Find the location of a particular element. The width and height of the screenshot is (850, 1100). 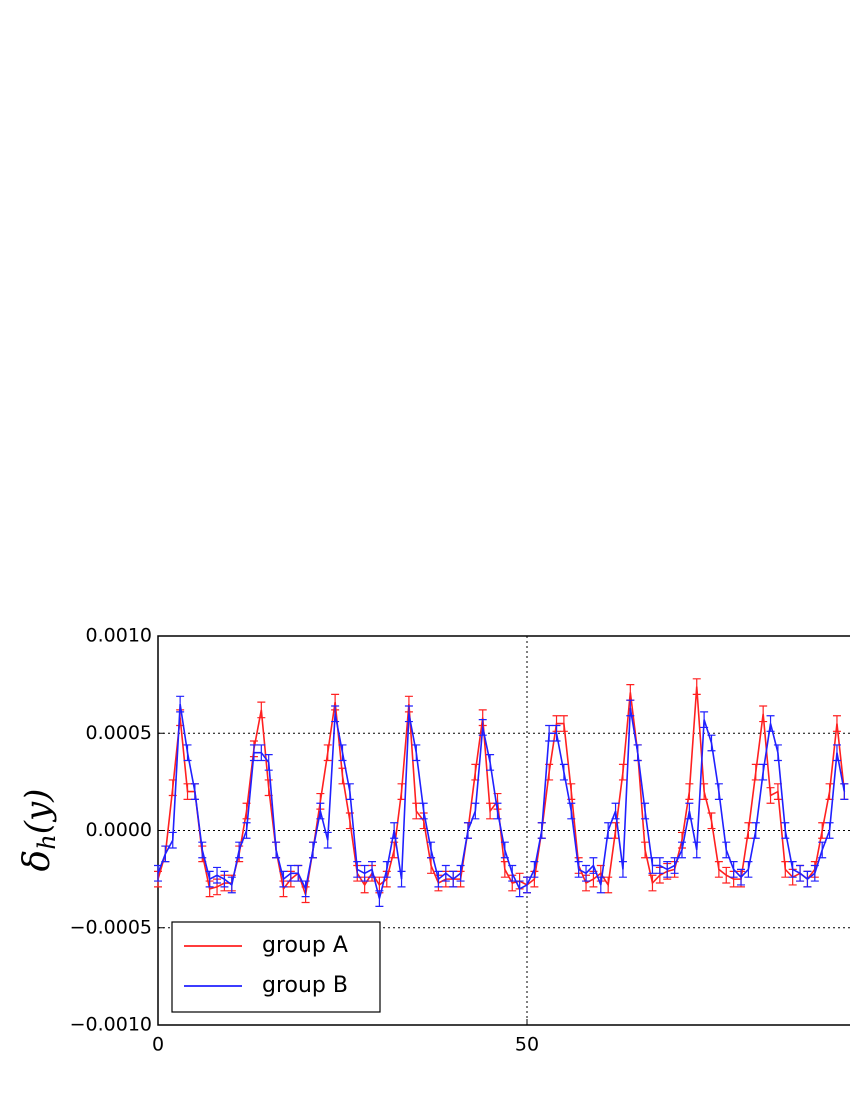

y-tick-label: 0.0000 is located at coordinates (119, 830).